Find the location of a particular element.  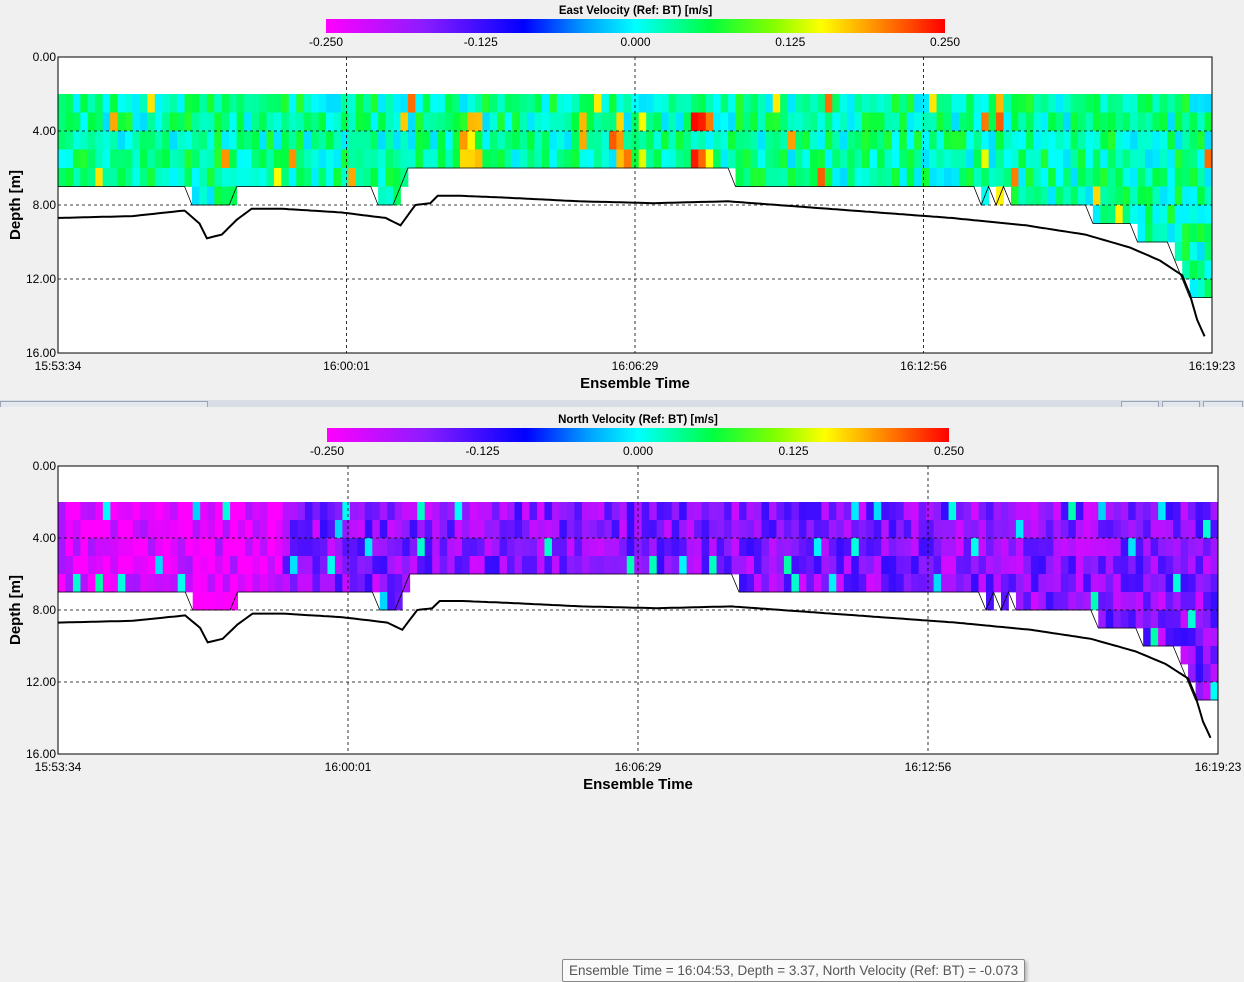

splitter is located at coordinates (622, 403).